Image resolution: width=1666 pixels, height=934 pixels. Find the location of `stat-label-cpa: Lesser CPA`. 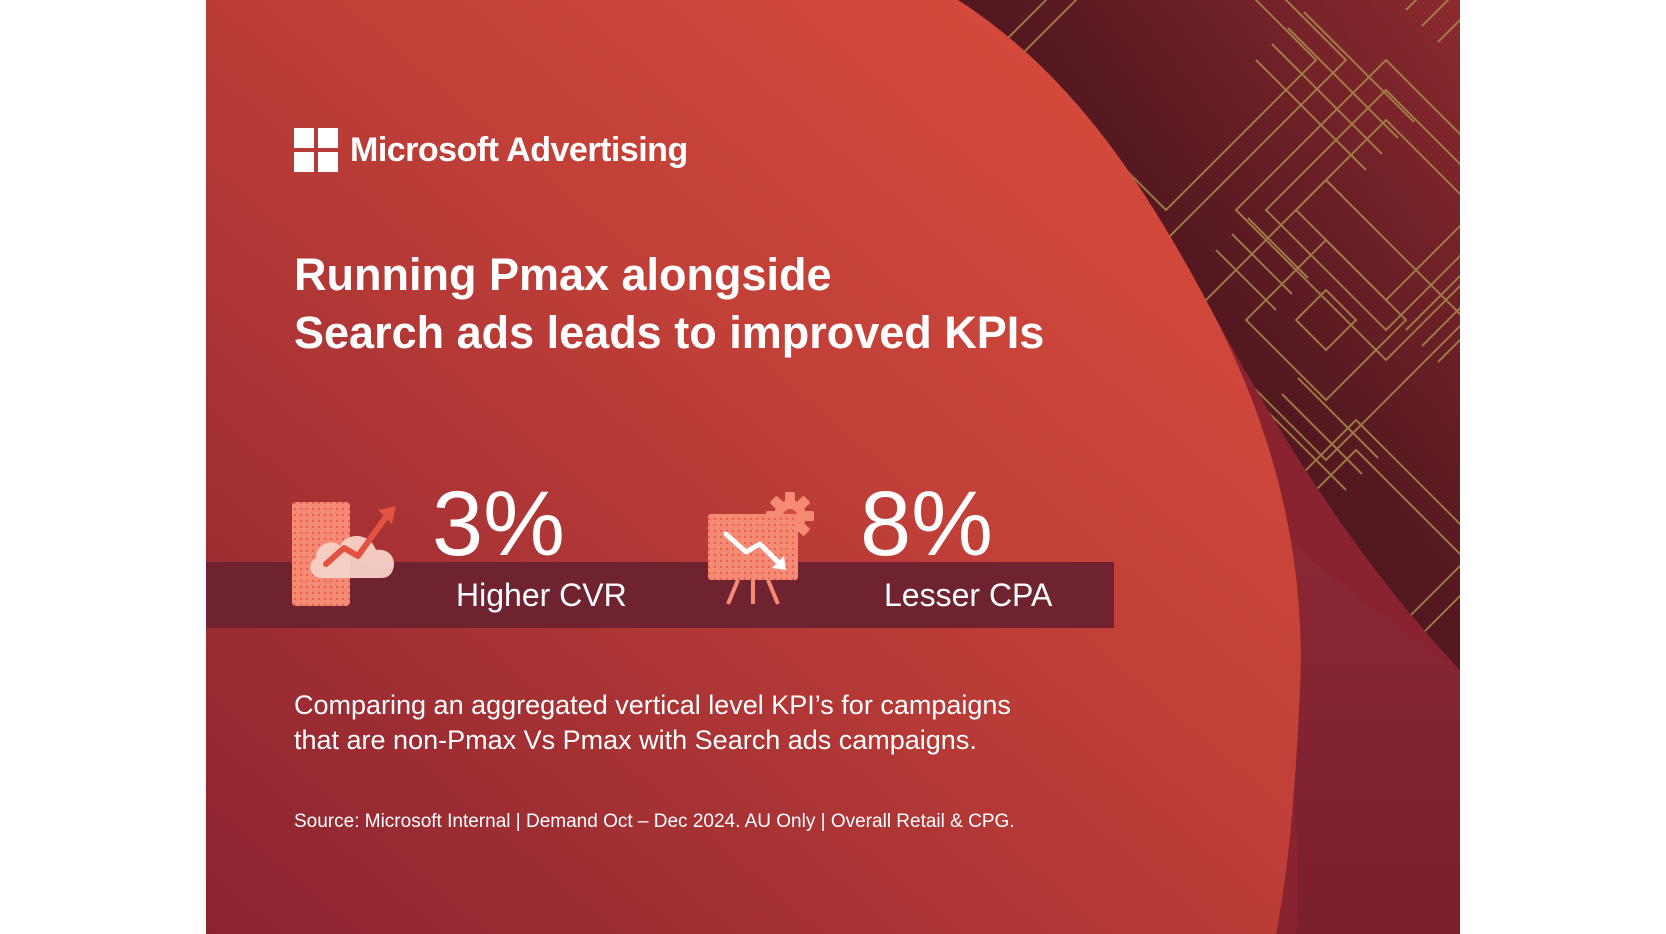

stat-label-cpa: Lesser CPA is located at coordinates (968, 595).